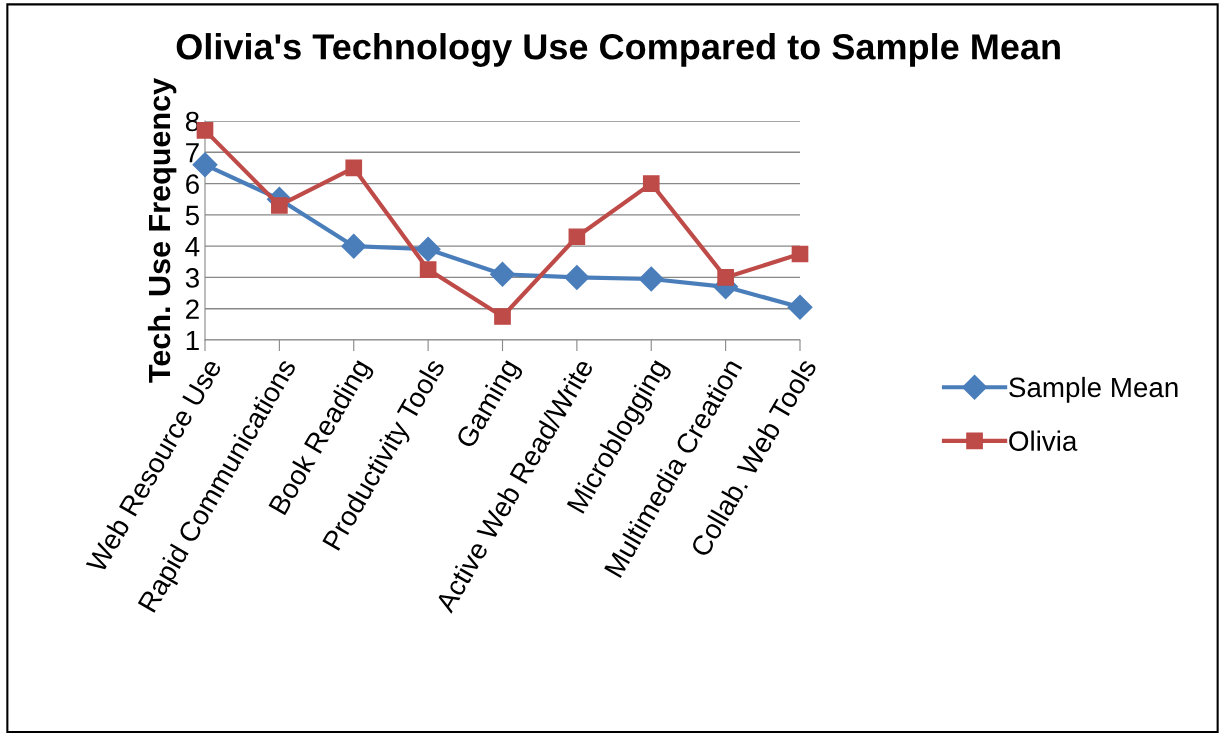  I want to click on y-tick-label: 2, so click(192, 309).